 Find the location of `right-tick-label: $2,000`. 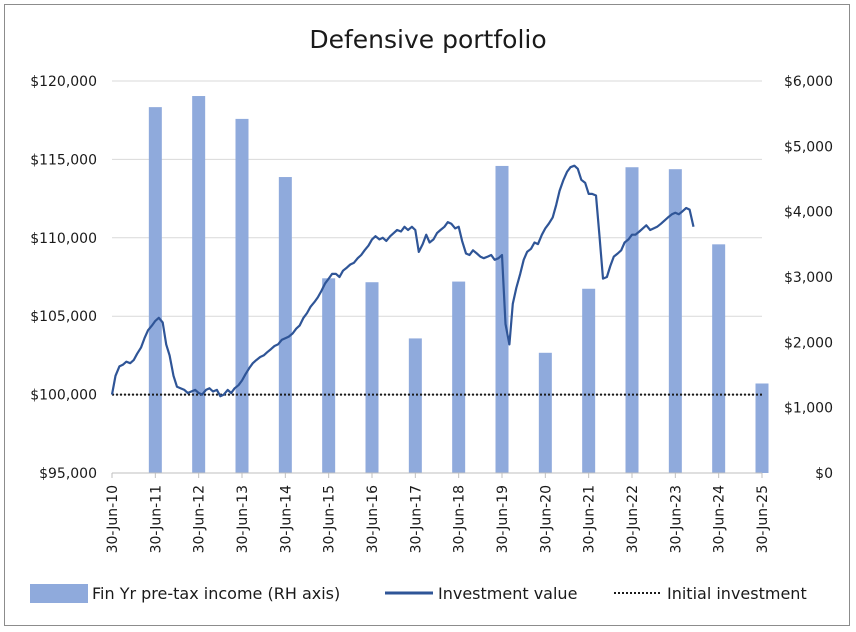

right-tick-label: $2,000 is located at coordinates (808, 343).